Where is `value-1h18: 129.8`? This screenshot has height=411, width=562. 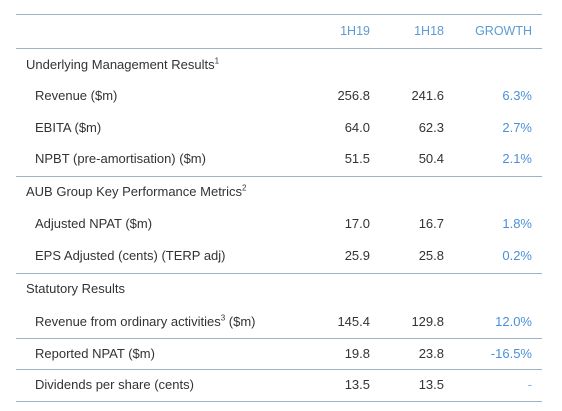 value-1h18: 129.8 is located at coordinates (427, 321).